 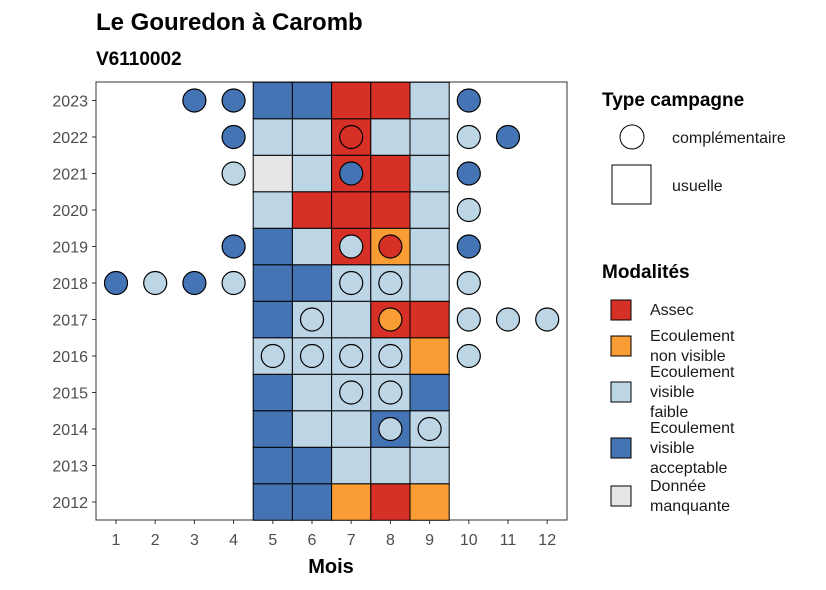 I want to click on y-tick-label: 2019, so click(x=70, y=248).